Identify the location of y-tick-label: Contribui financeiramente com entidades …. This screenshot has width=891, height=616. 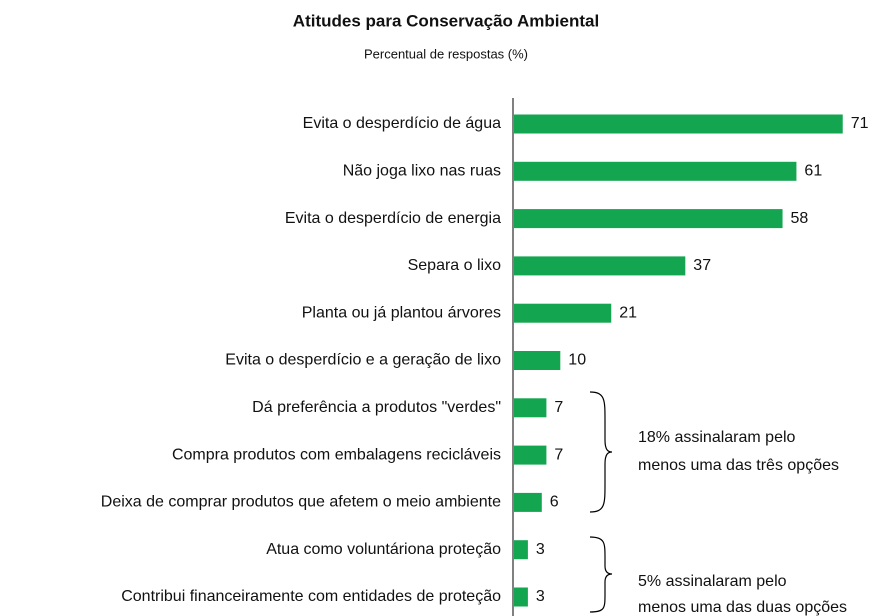
(311, 596).